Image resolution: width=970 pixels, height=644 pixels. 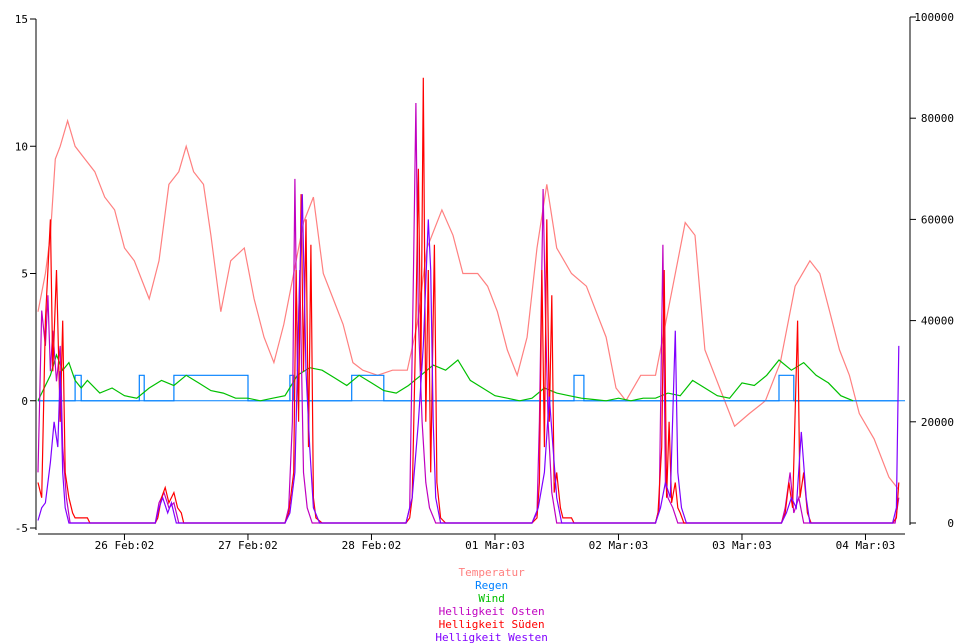 I want to click on legend-helligkeit-westen: Helligkeit Westen, so click(x=491, y=637).